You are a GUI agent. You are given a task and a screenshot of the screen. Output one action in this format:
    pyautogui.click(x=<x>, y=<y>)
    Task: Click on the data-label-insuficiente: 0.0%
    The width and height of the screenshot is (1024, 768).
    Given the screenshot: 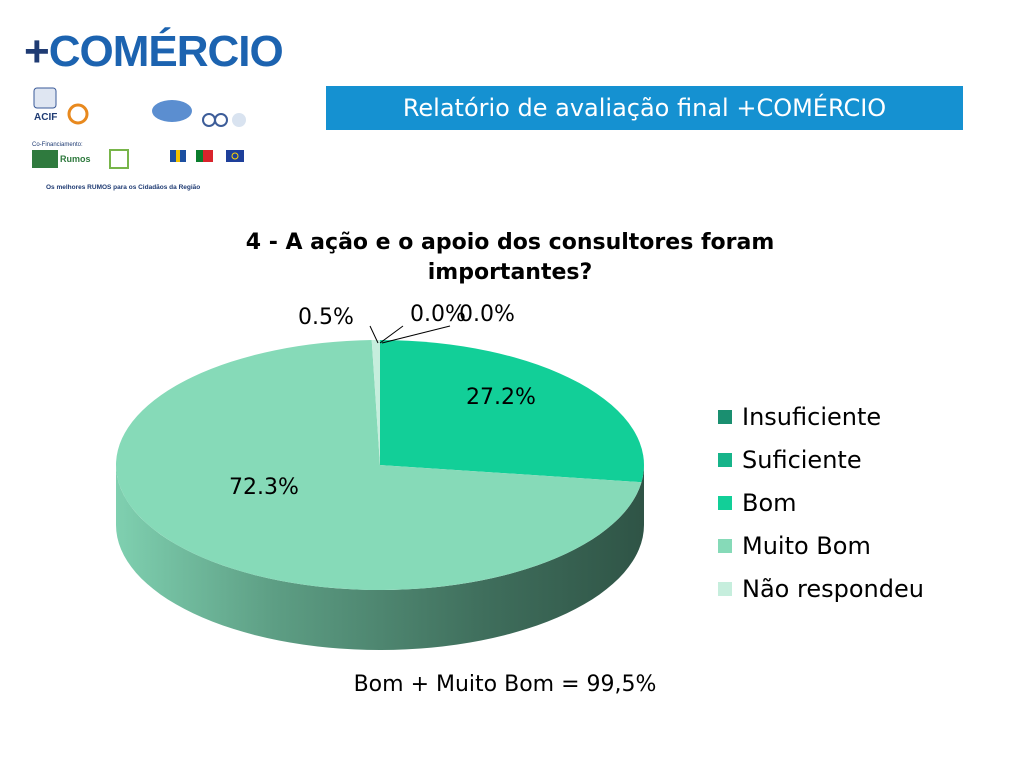 What is the action you would take?
    pyautogui.click(x=438, y=314)
    